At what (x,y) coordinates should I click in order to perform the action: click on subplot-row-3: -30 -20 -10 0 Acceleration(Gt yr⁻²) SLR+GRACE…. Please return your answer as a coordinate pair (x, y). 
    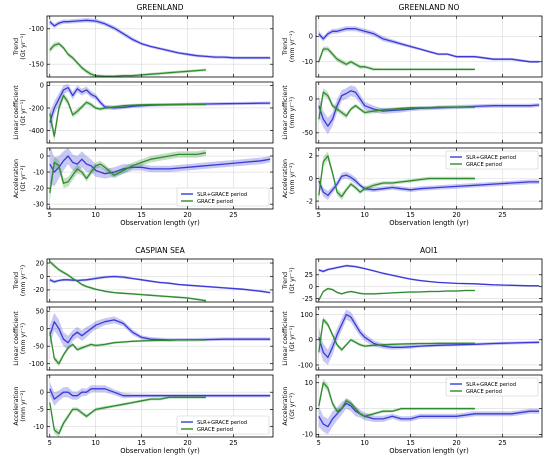
    Looking at the image, I should click on (143, 178).